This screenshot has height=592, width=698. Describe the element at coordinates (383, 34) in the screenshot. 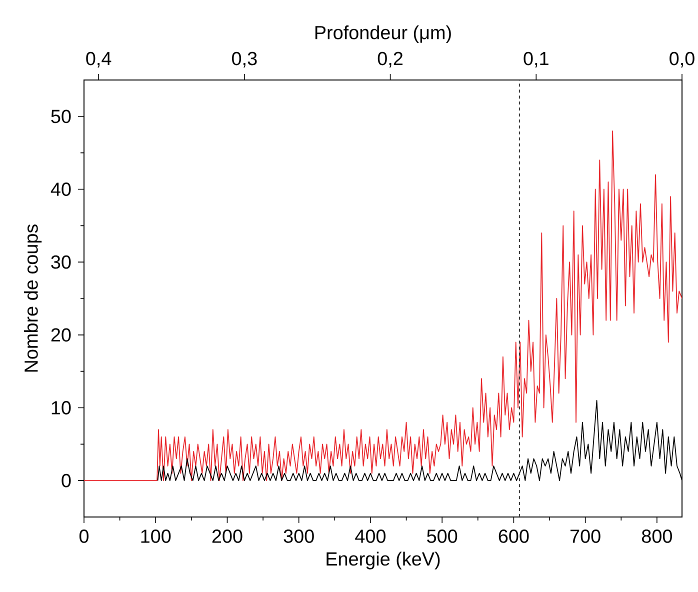

I see `x2-axis-title: Profondeur (μm)` at that location.